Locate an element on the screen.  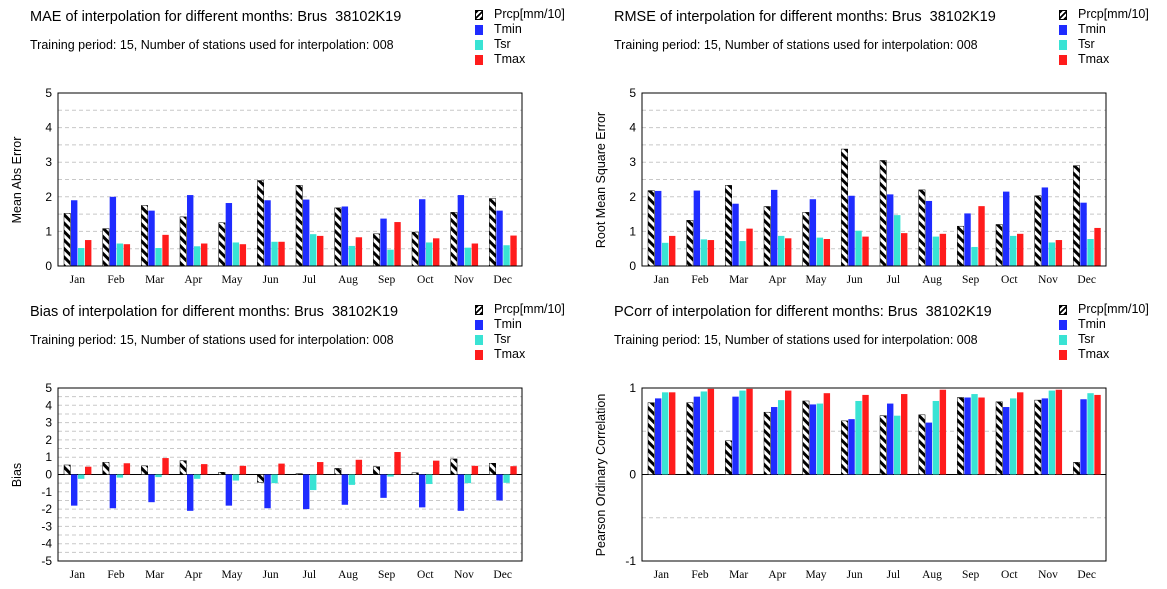
mae-ytick: 5 is located at coordinates (48, 93).